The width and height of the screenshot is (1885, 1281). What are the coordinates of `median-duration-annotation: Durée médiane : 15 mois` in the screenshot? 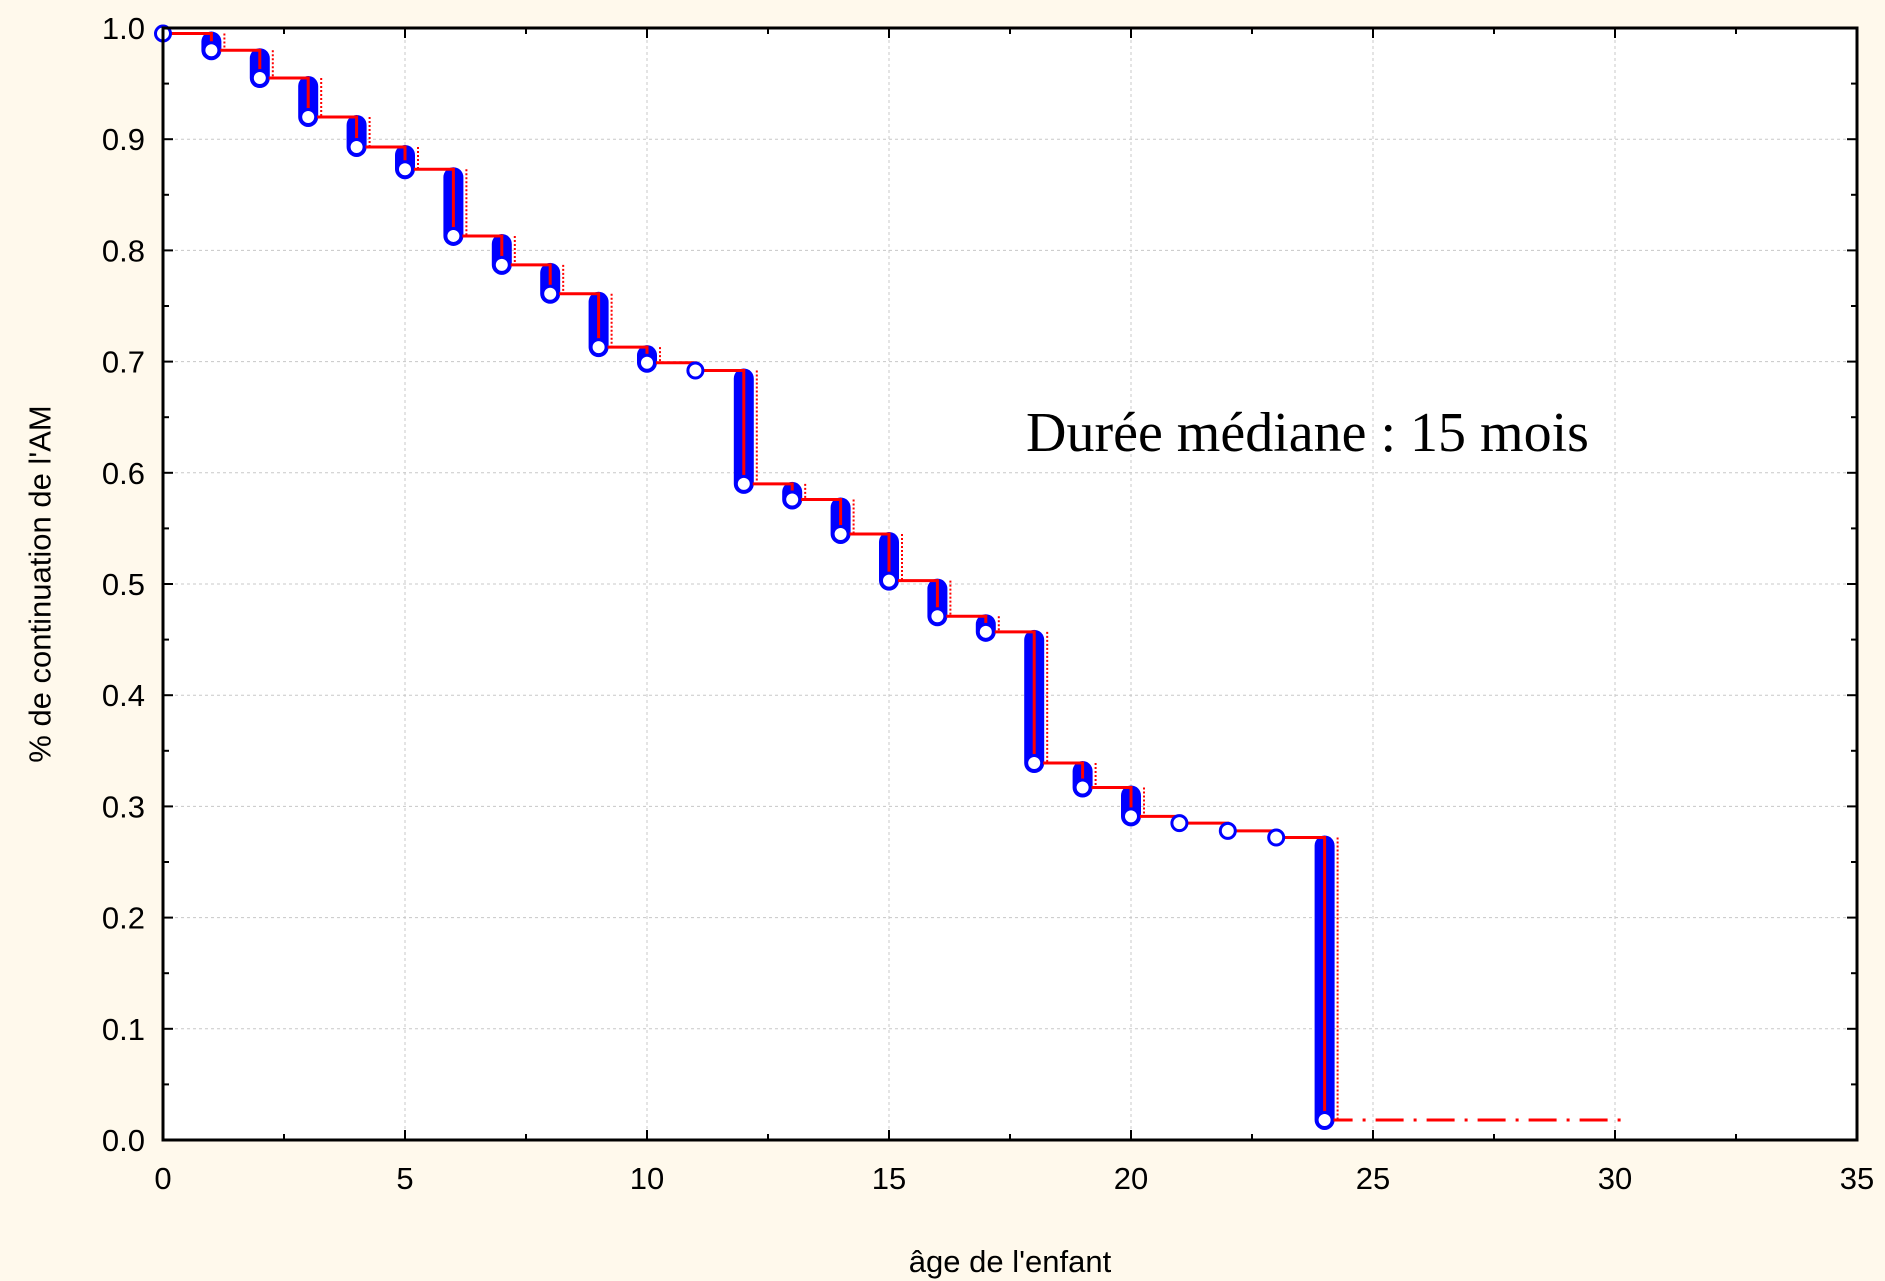 It's located at (1307, 433).